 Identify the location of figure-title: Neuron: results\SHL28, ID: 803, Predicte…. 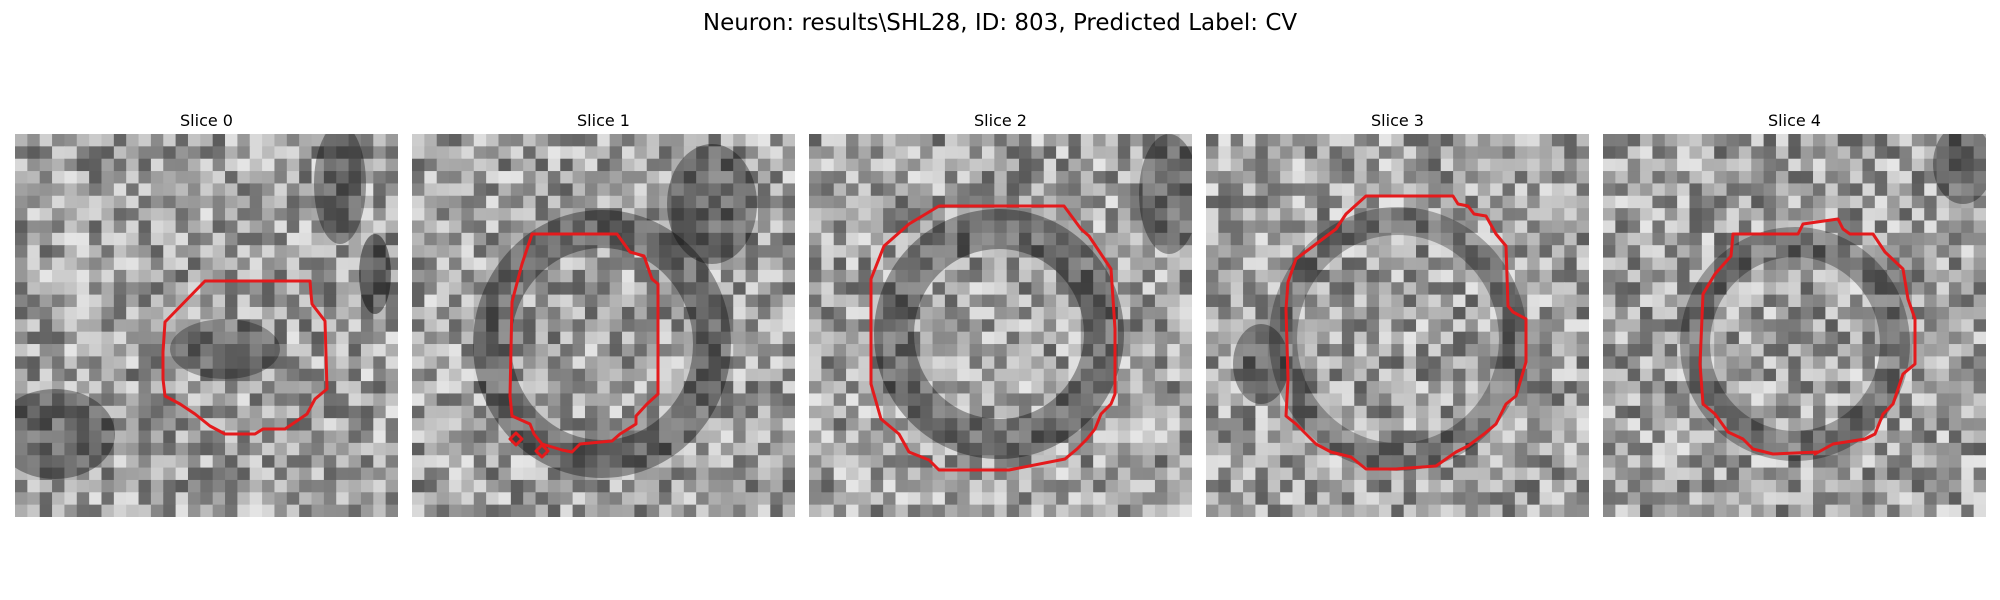
(1000, 23).